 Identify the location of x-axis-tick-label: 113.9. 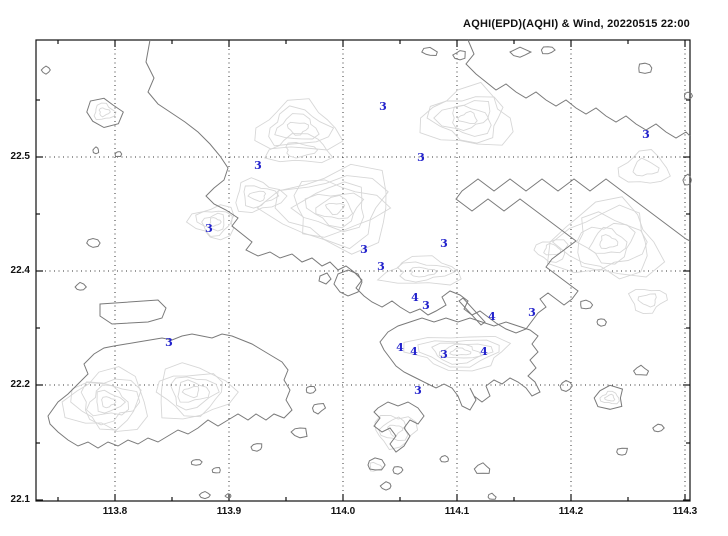
(229, 511).